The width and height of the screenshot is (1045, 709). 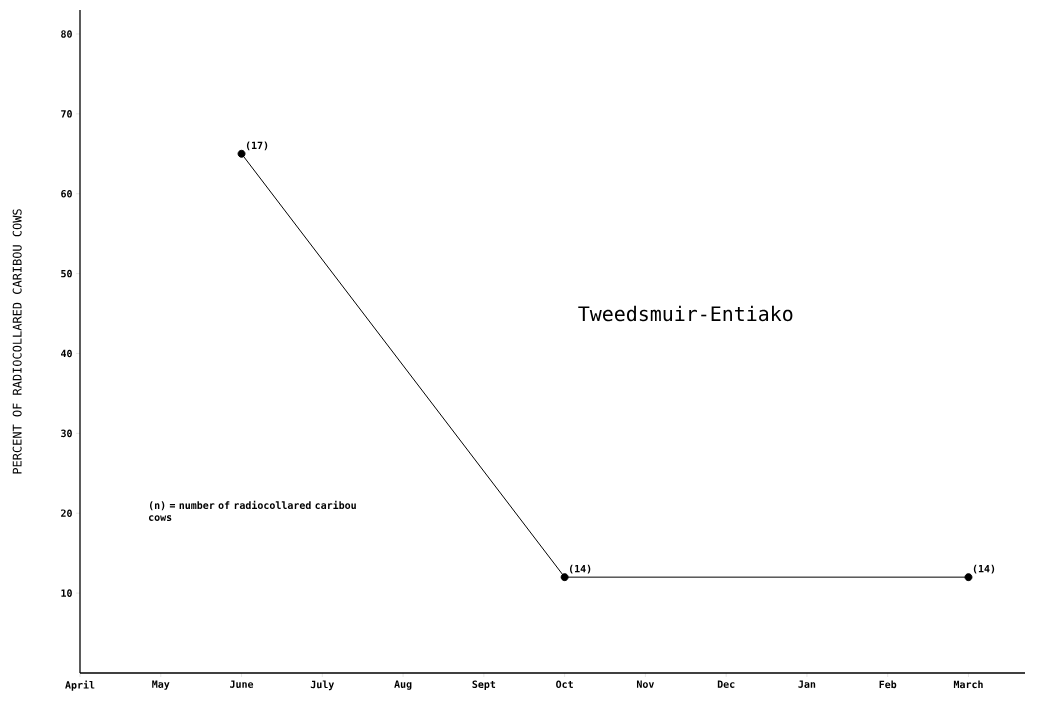 What do you see at coordinates (807, 684) in the screenshot?
I see `x-tick-label: Jan` at bounding box center [807, 684].